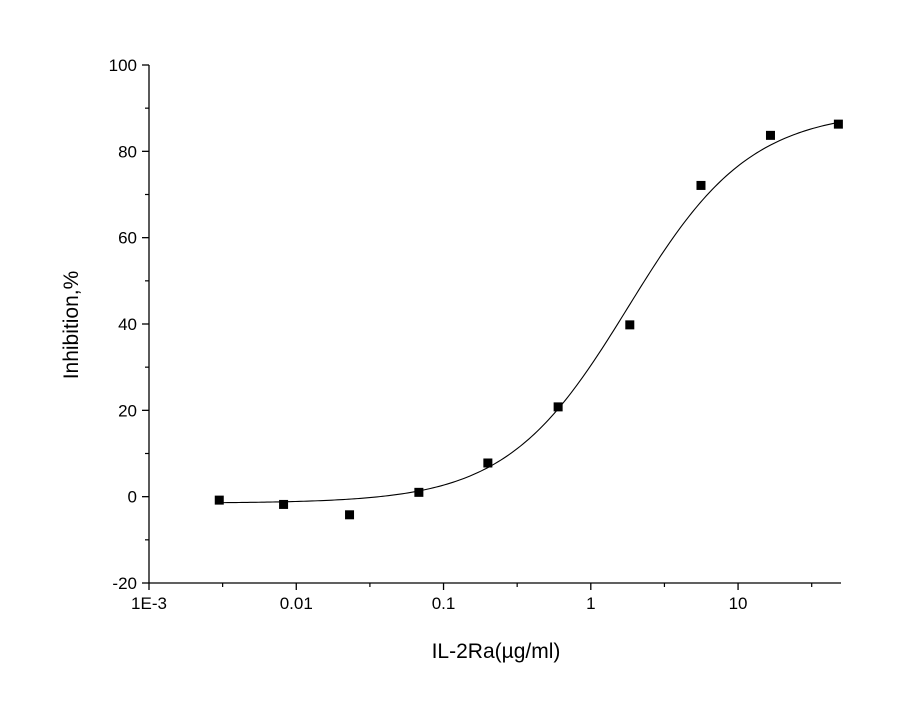  Describe the element at coordinates (127, 151) in the screenshot. I see `y-tick-label: 80` at that location.